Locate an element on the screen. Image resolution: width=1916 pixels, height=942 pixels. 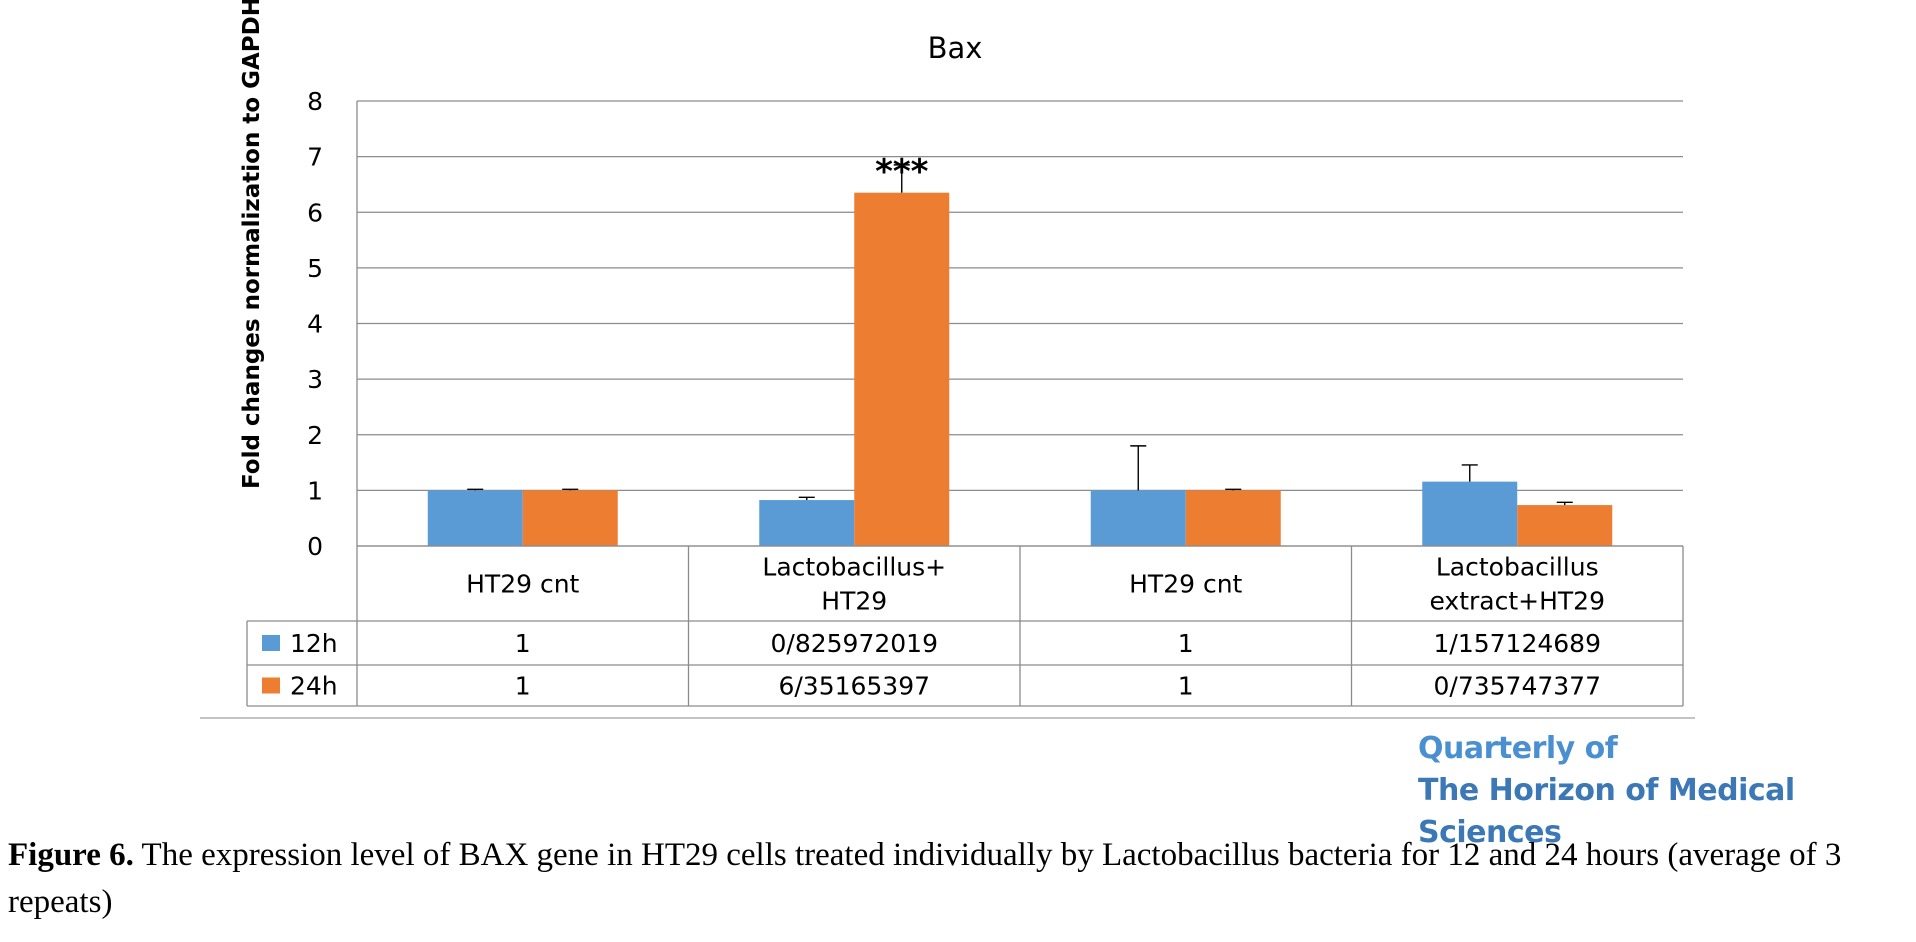
legend-swatch-12h is located at coordinates (271, 643).